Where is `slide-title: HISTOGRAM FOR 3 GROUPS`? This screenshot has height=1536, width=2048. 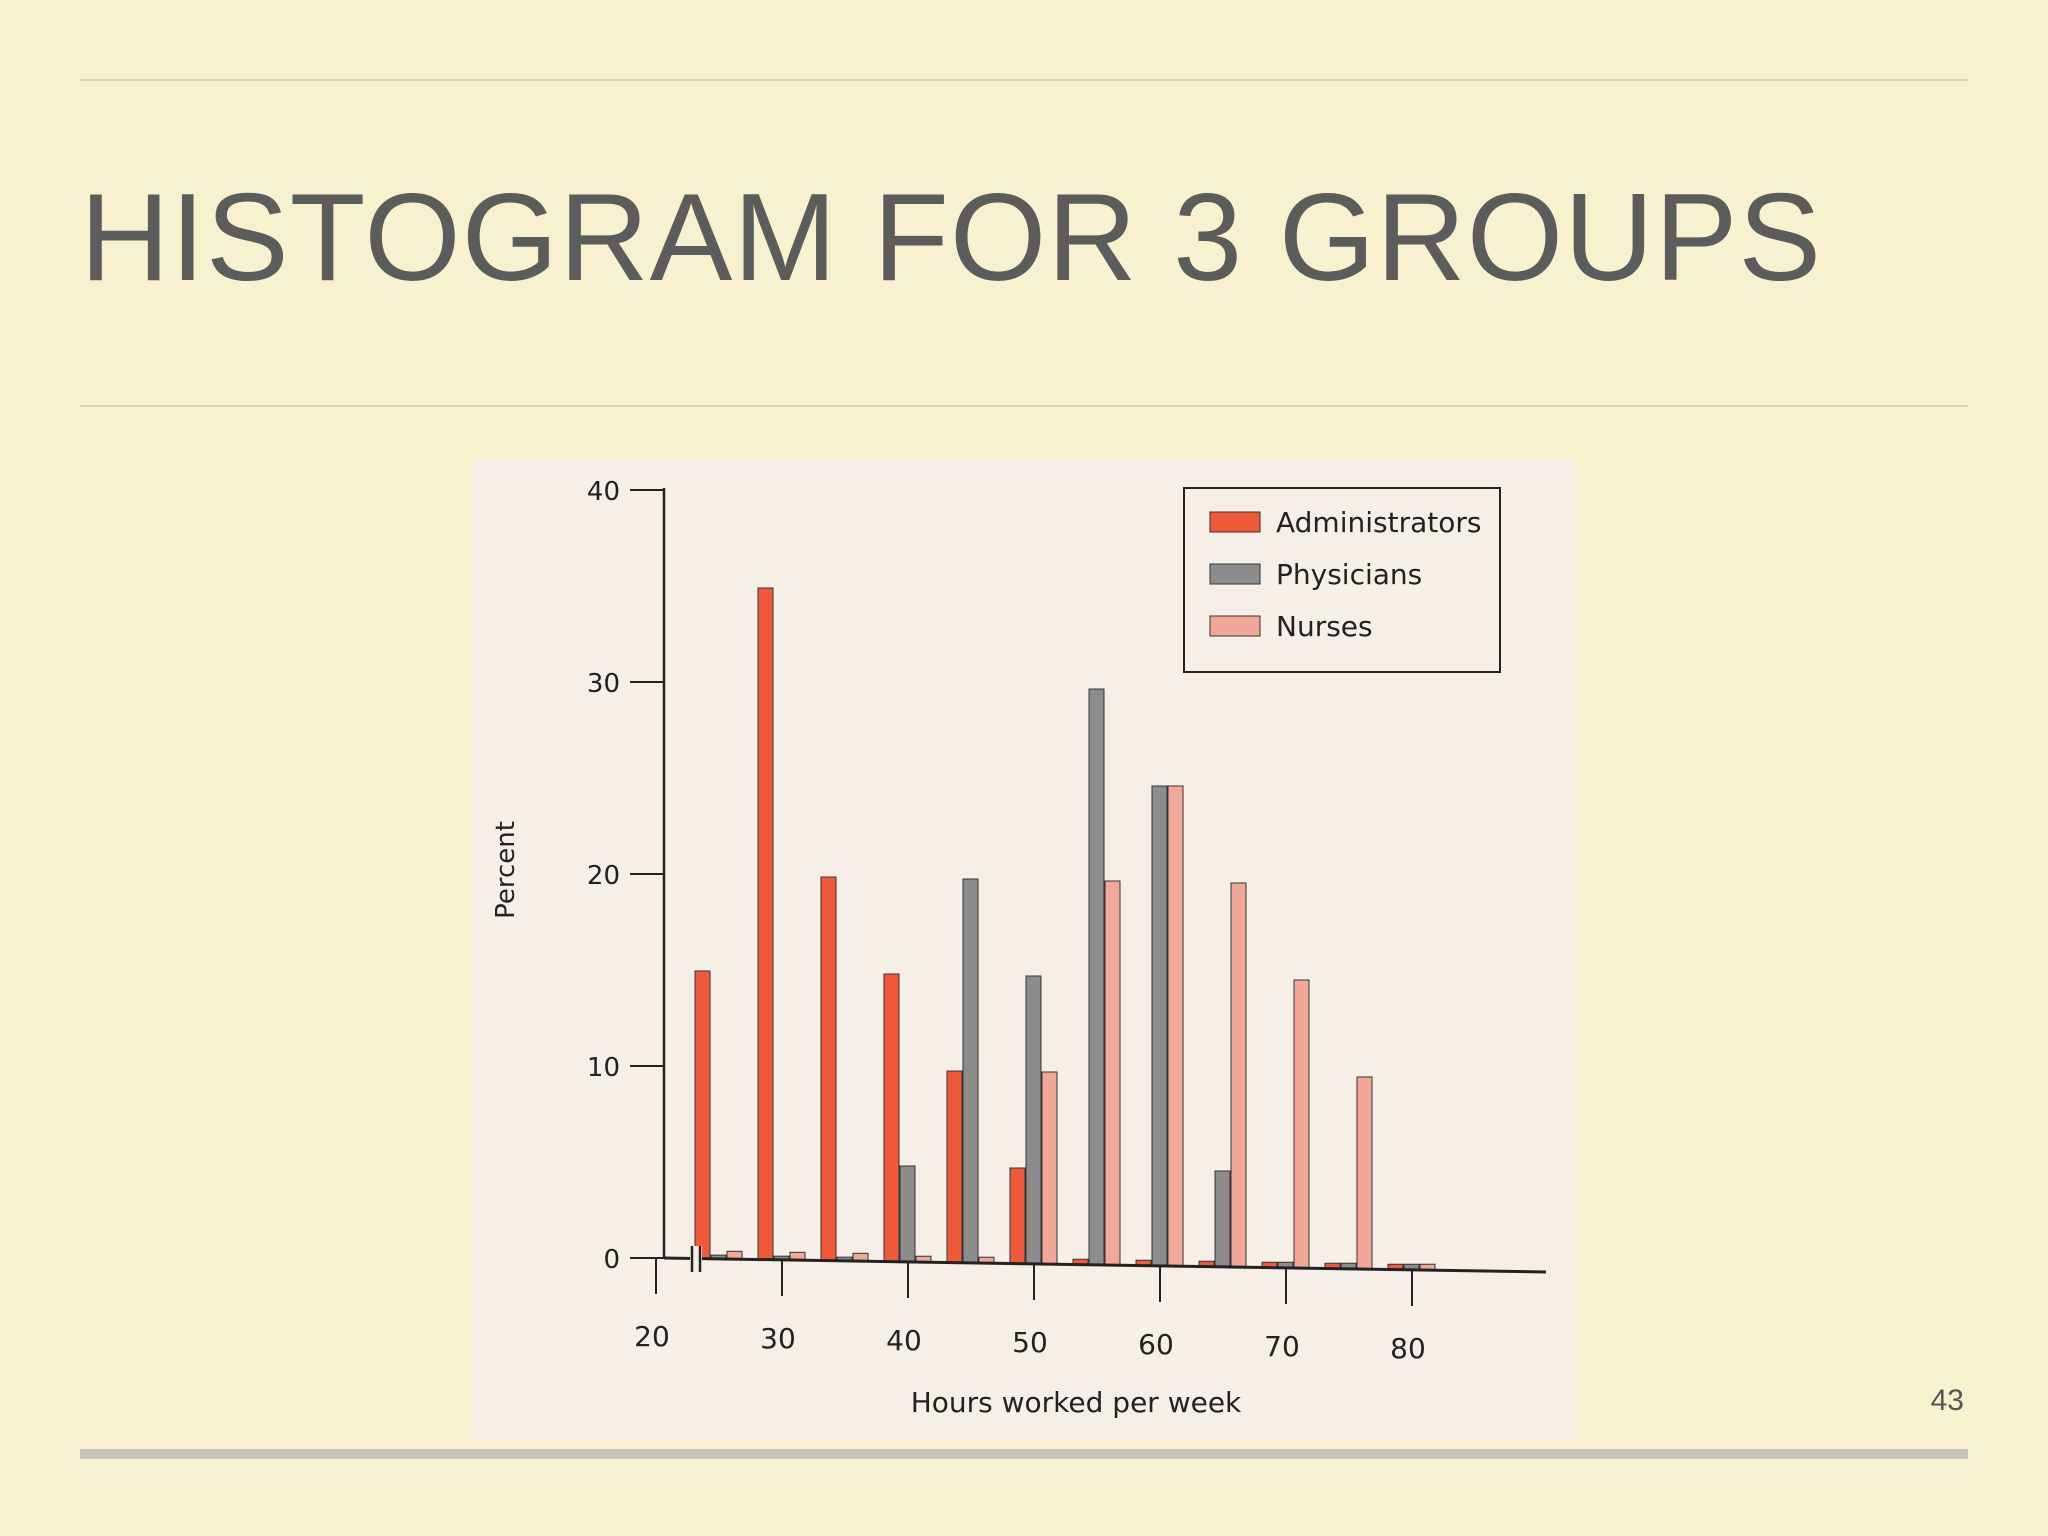 slide-title: HISTOGRAM FOR 3 GROUPS is located at coordinates (951, 238).